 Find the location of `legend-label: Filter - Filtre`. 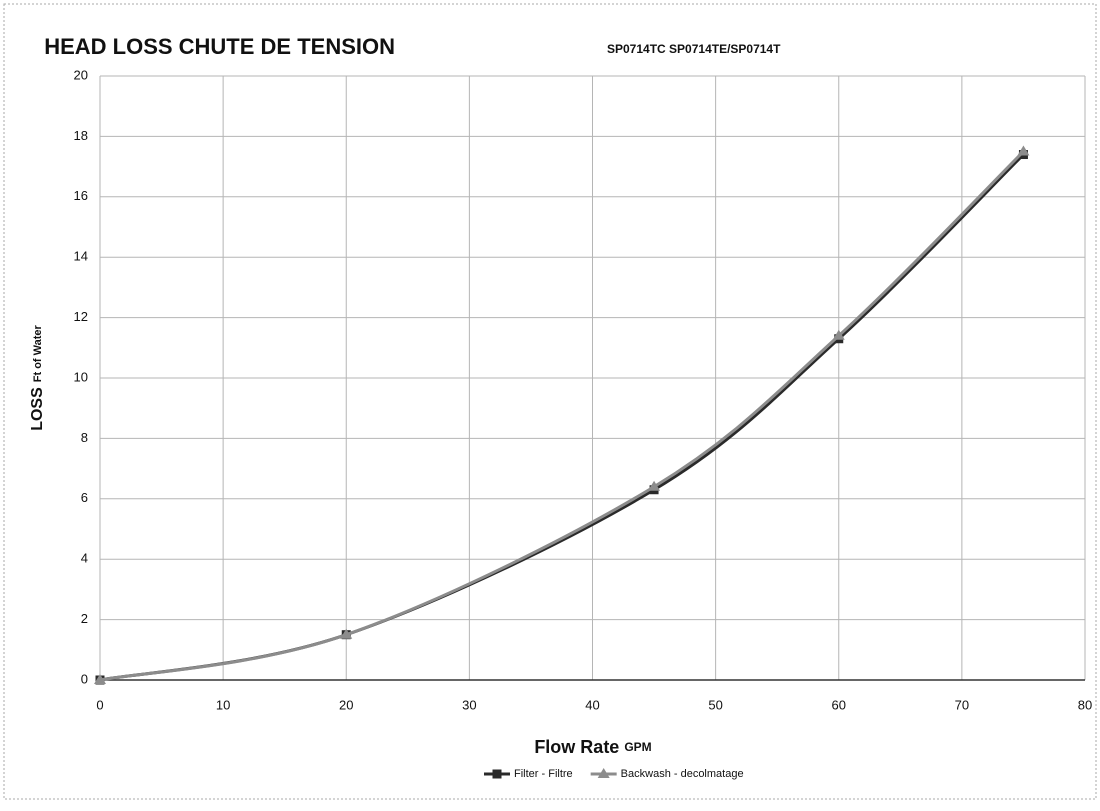

legend-label: Filter - Filtre is located at coordinates (543, 774).